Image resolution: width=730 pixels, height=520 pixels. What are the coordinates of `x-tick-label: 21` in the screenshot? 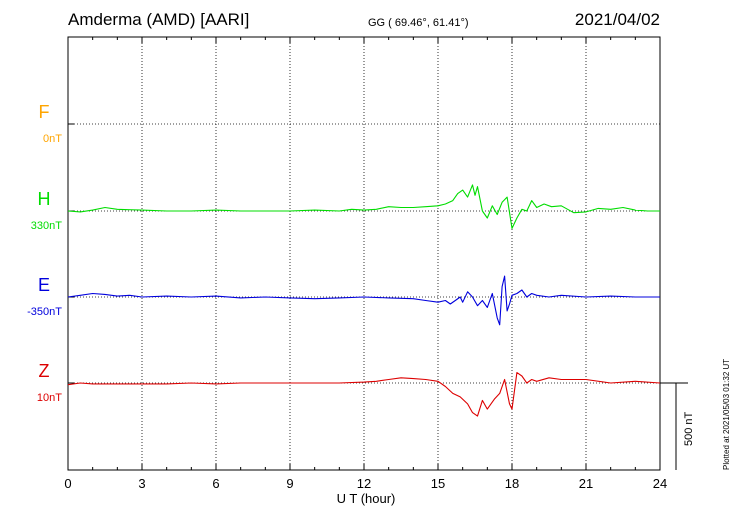 It's located at (586, 483).